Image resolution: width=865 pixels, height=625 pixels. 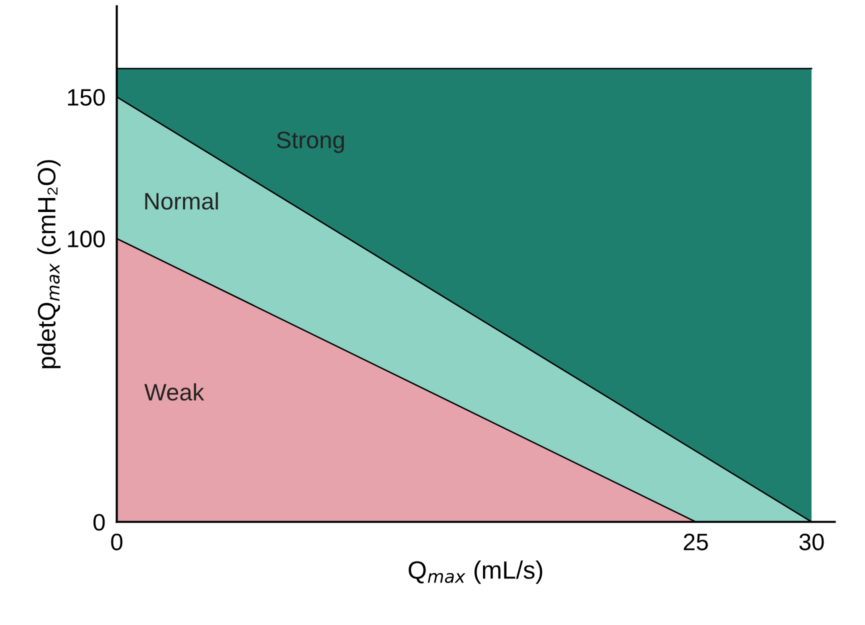 I want to click on x-tick-label: 30, so click(x=811, y=542).